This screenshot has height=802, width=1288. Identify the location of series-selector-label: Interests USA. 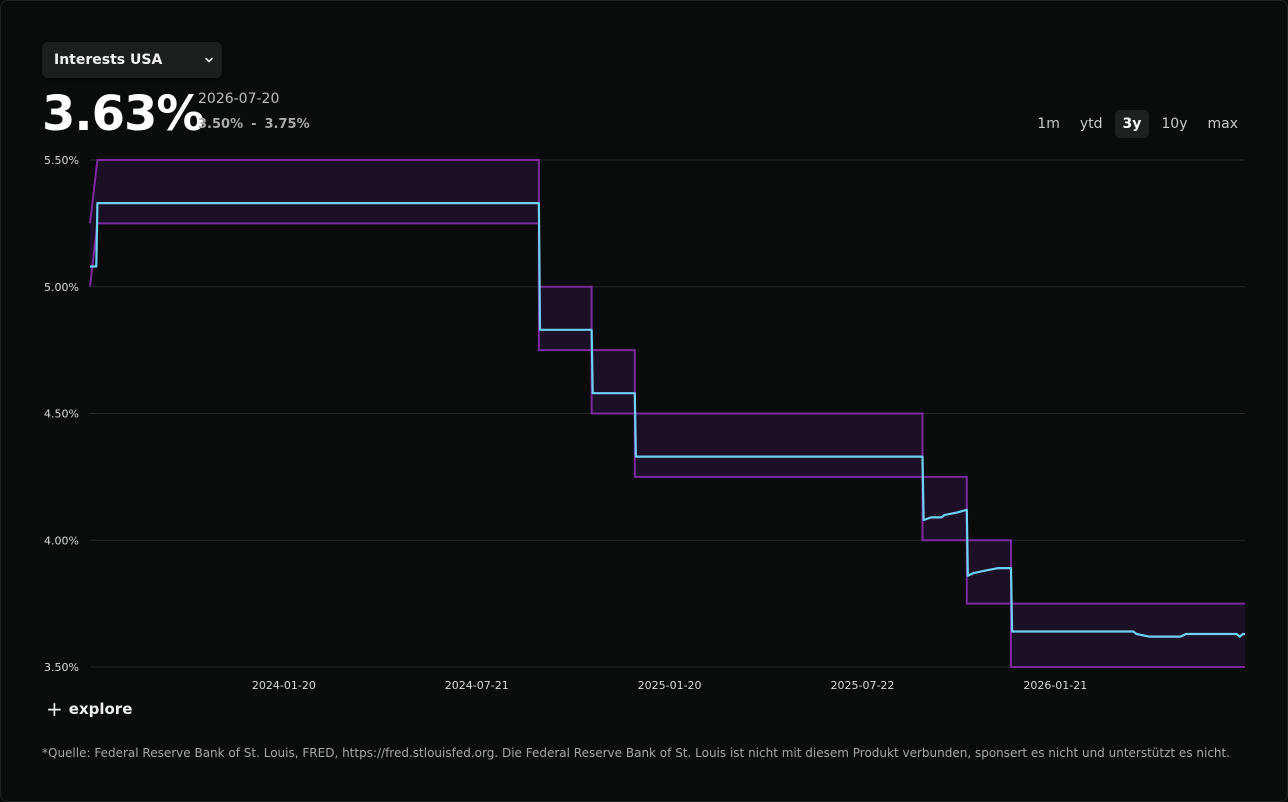
(108, 60).